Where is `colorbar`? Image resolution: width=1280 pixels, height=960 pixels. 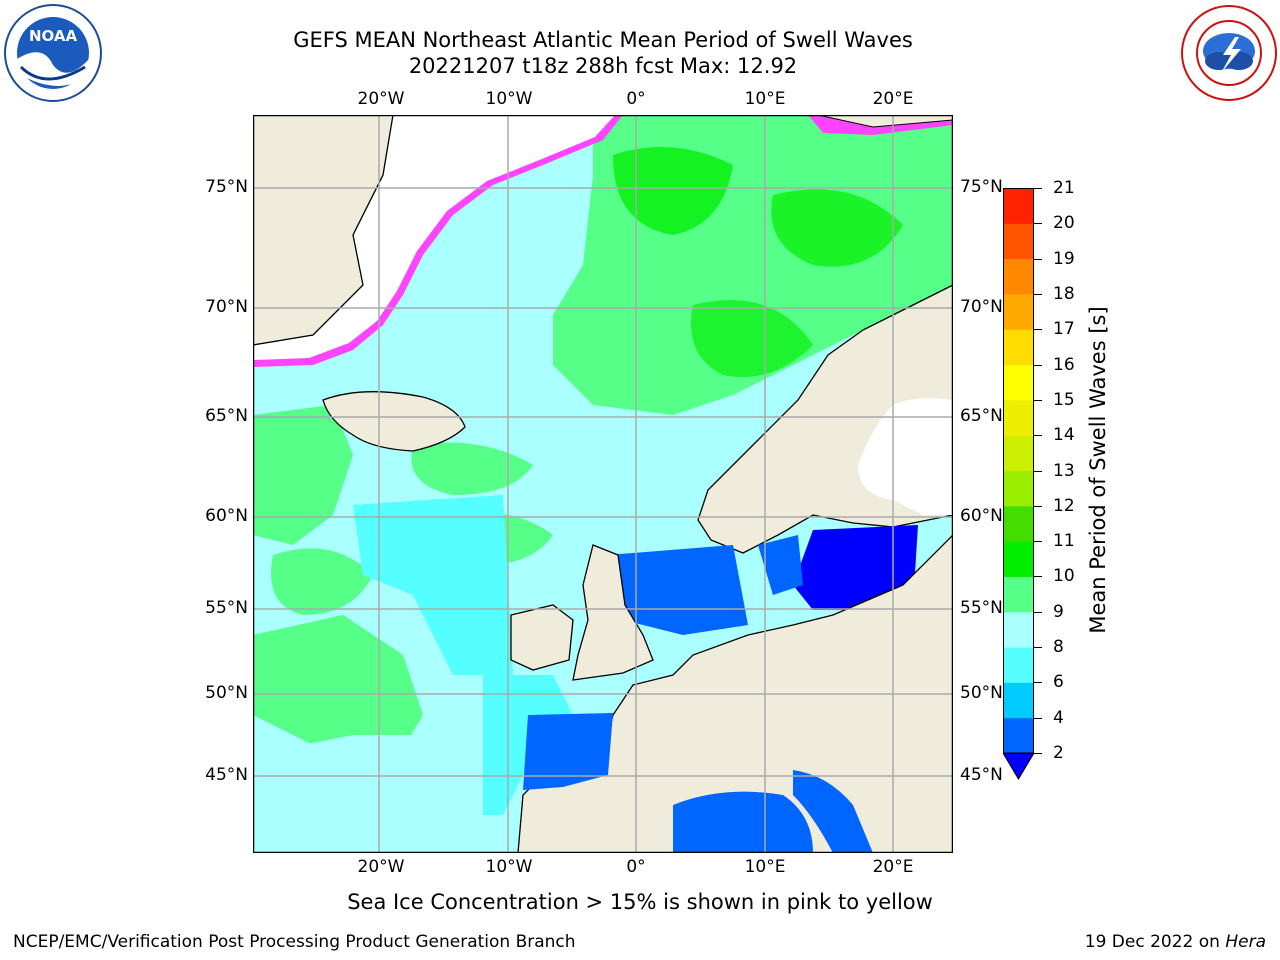
colorbar is located at coordinates (1018, 484).